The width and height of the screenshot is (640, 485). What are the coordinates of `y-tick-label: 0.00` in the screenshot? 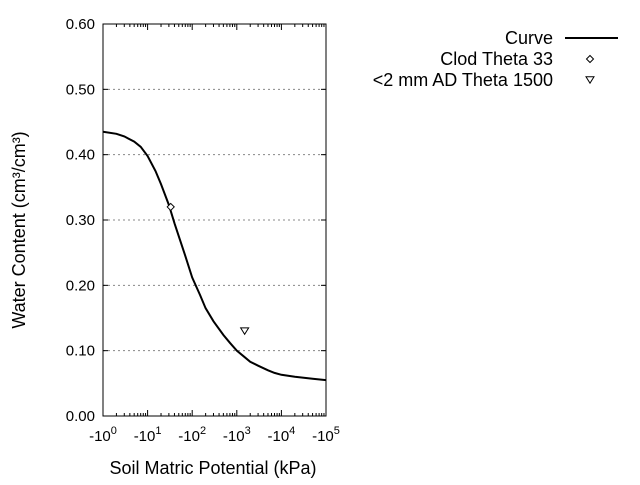 It's located at (80, 416).